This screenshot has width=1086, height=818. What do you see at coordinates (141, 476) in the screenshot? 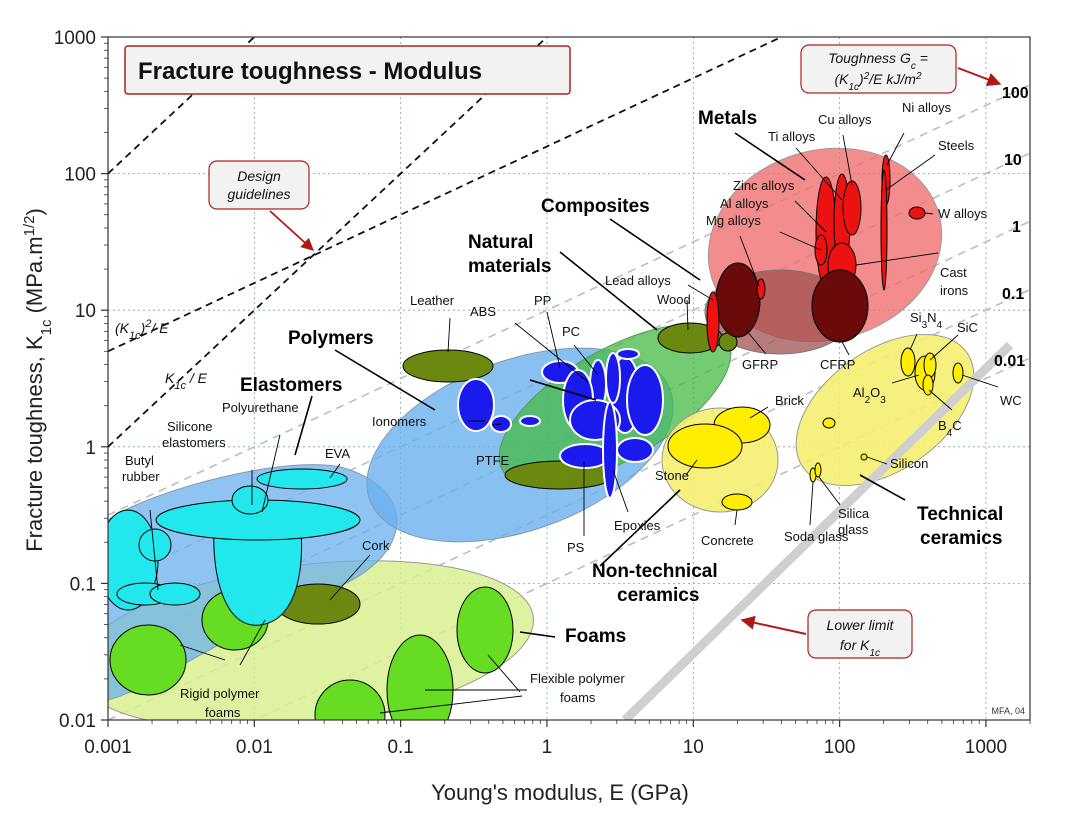
I see `label-butyl-line-2: rubber` at bounding box center [141, 476].